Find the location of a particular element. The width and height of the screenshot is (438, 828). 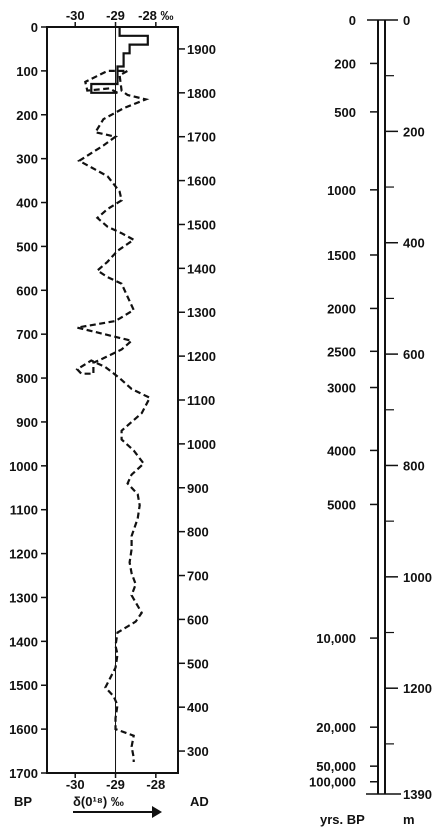

age-label: 1000 is located at coordinates (341, 190).